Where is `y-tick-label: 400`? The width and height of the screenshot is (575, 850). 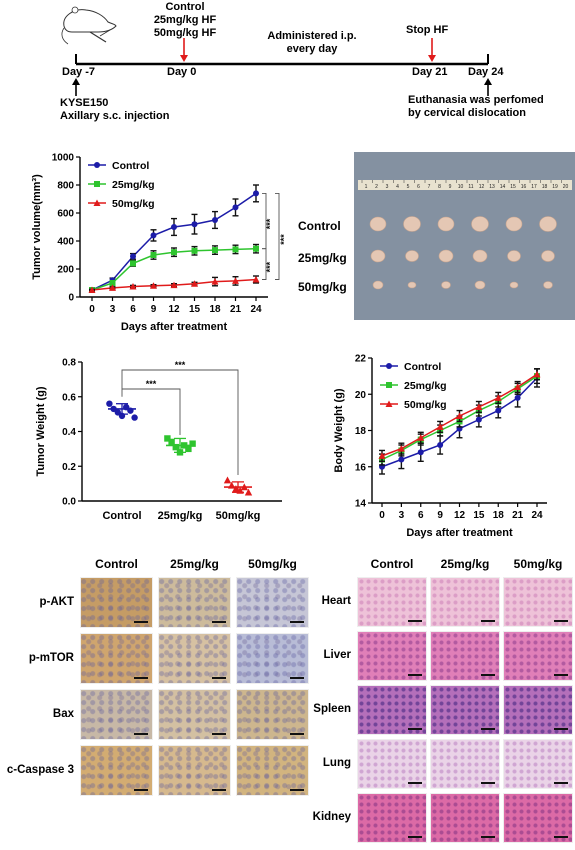
y-tick-label: 400 is located at coordinates (65, 242).